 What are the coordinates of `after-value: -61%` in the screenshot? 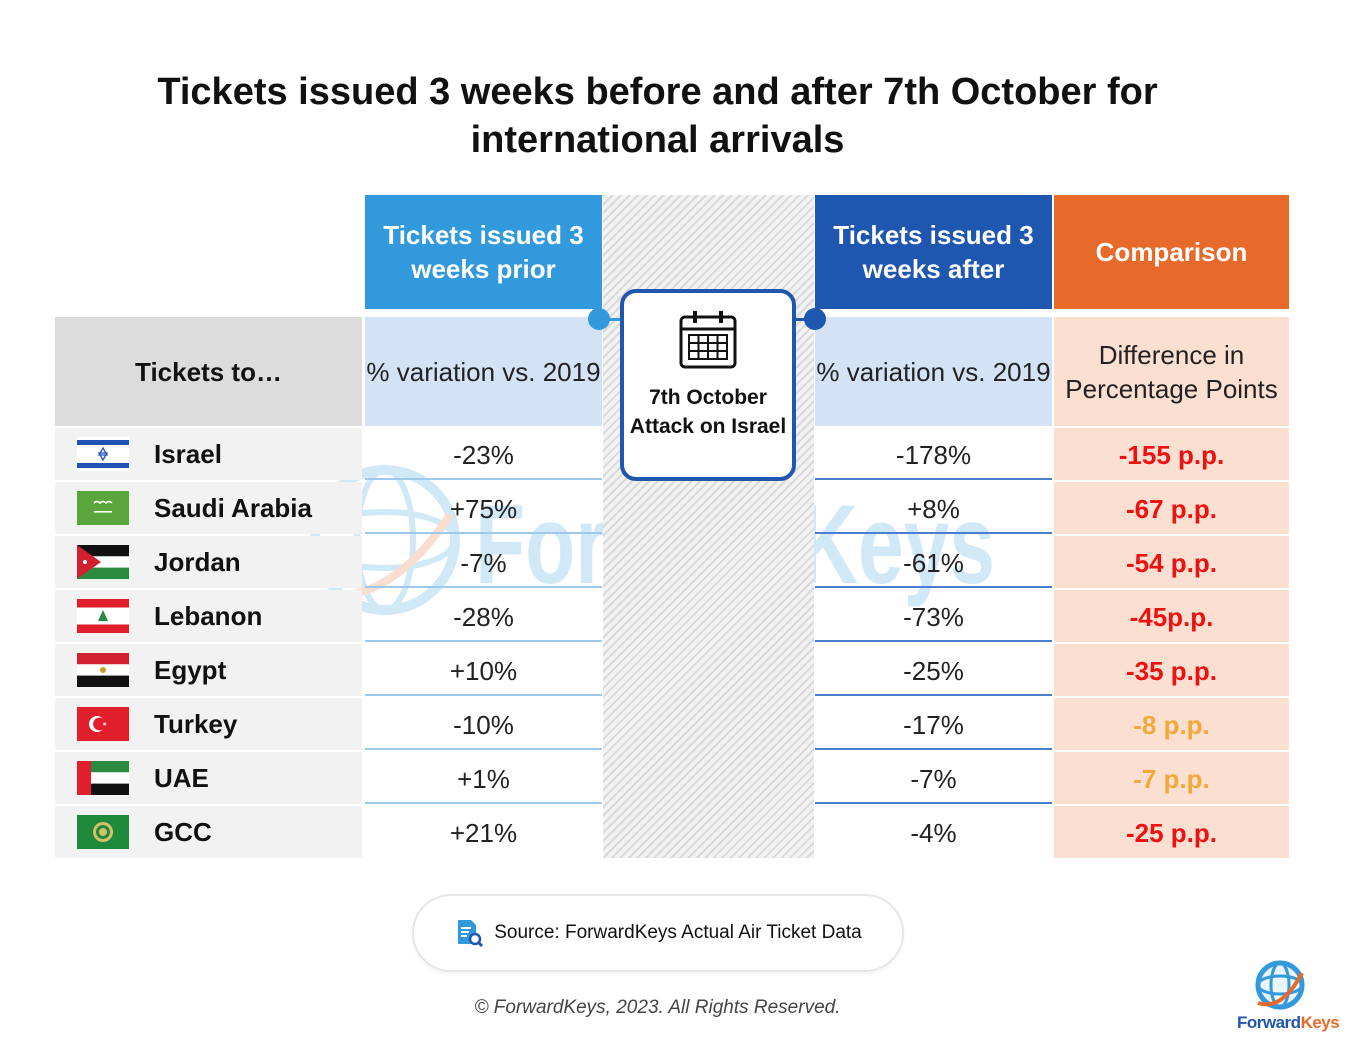 It's located at (933, 562).